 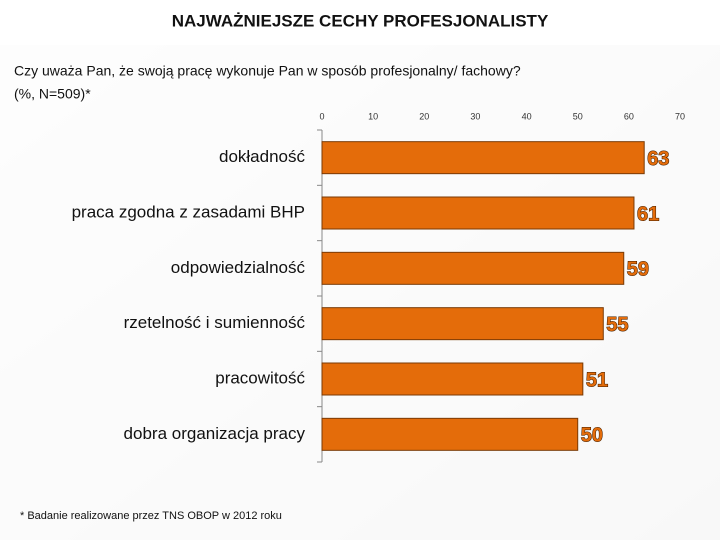 I want to click on x-tick-label: 40, so click(x=527, y=116).